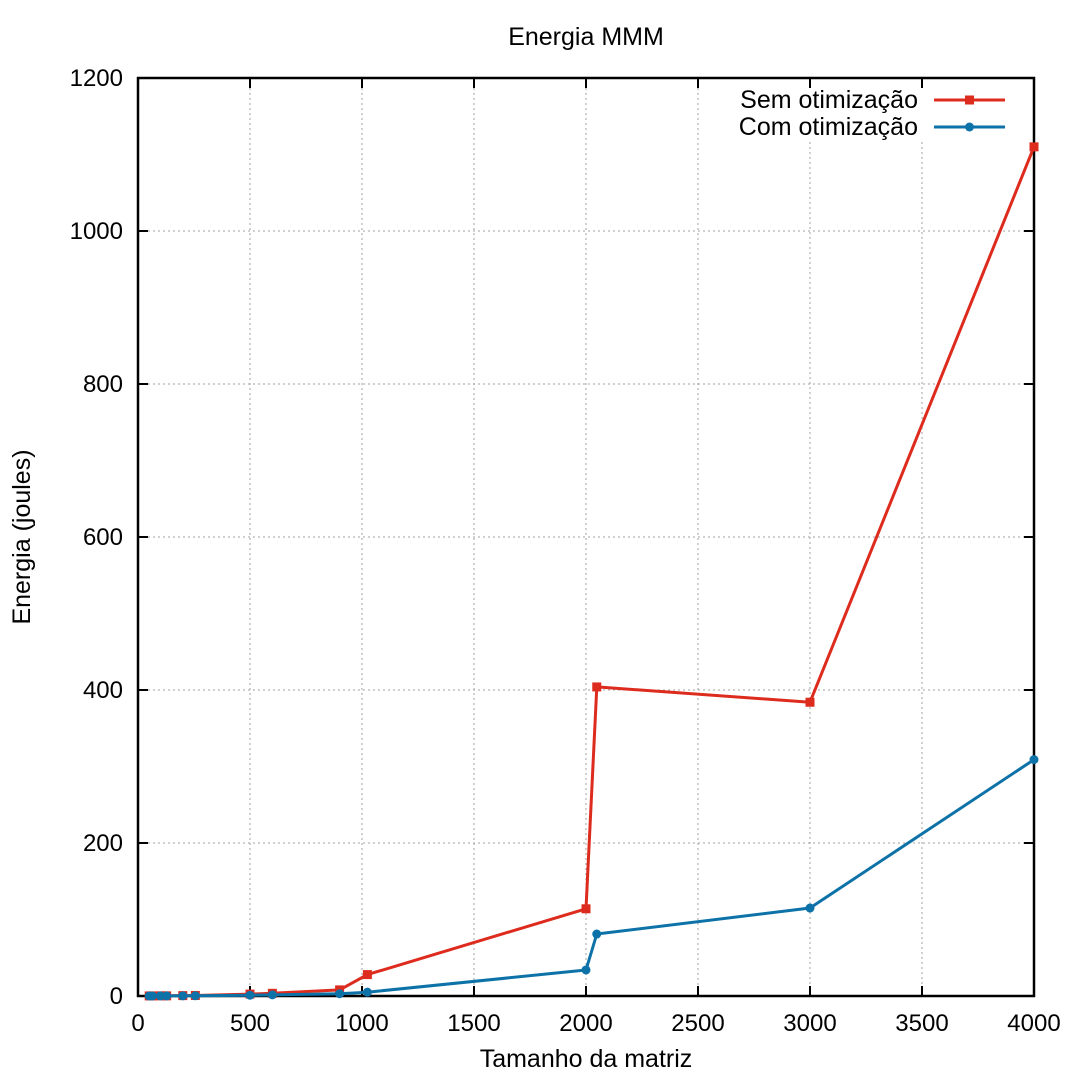 This screenshot has width=1080, height=1080. Describe the element at coordinates (586, 37) in the screenshot. I see `chart-title: Energia MMM` at that location.